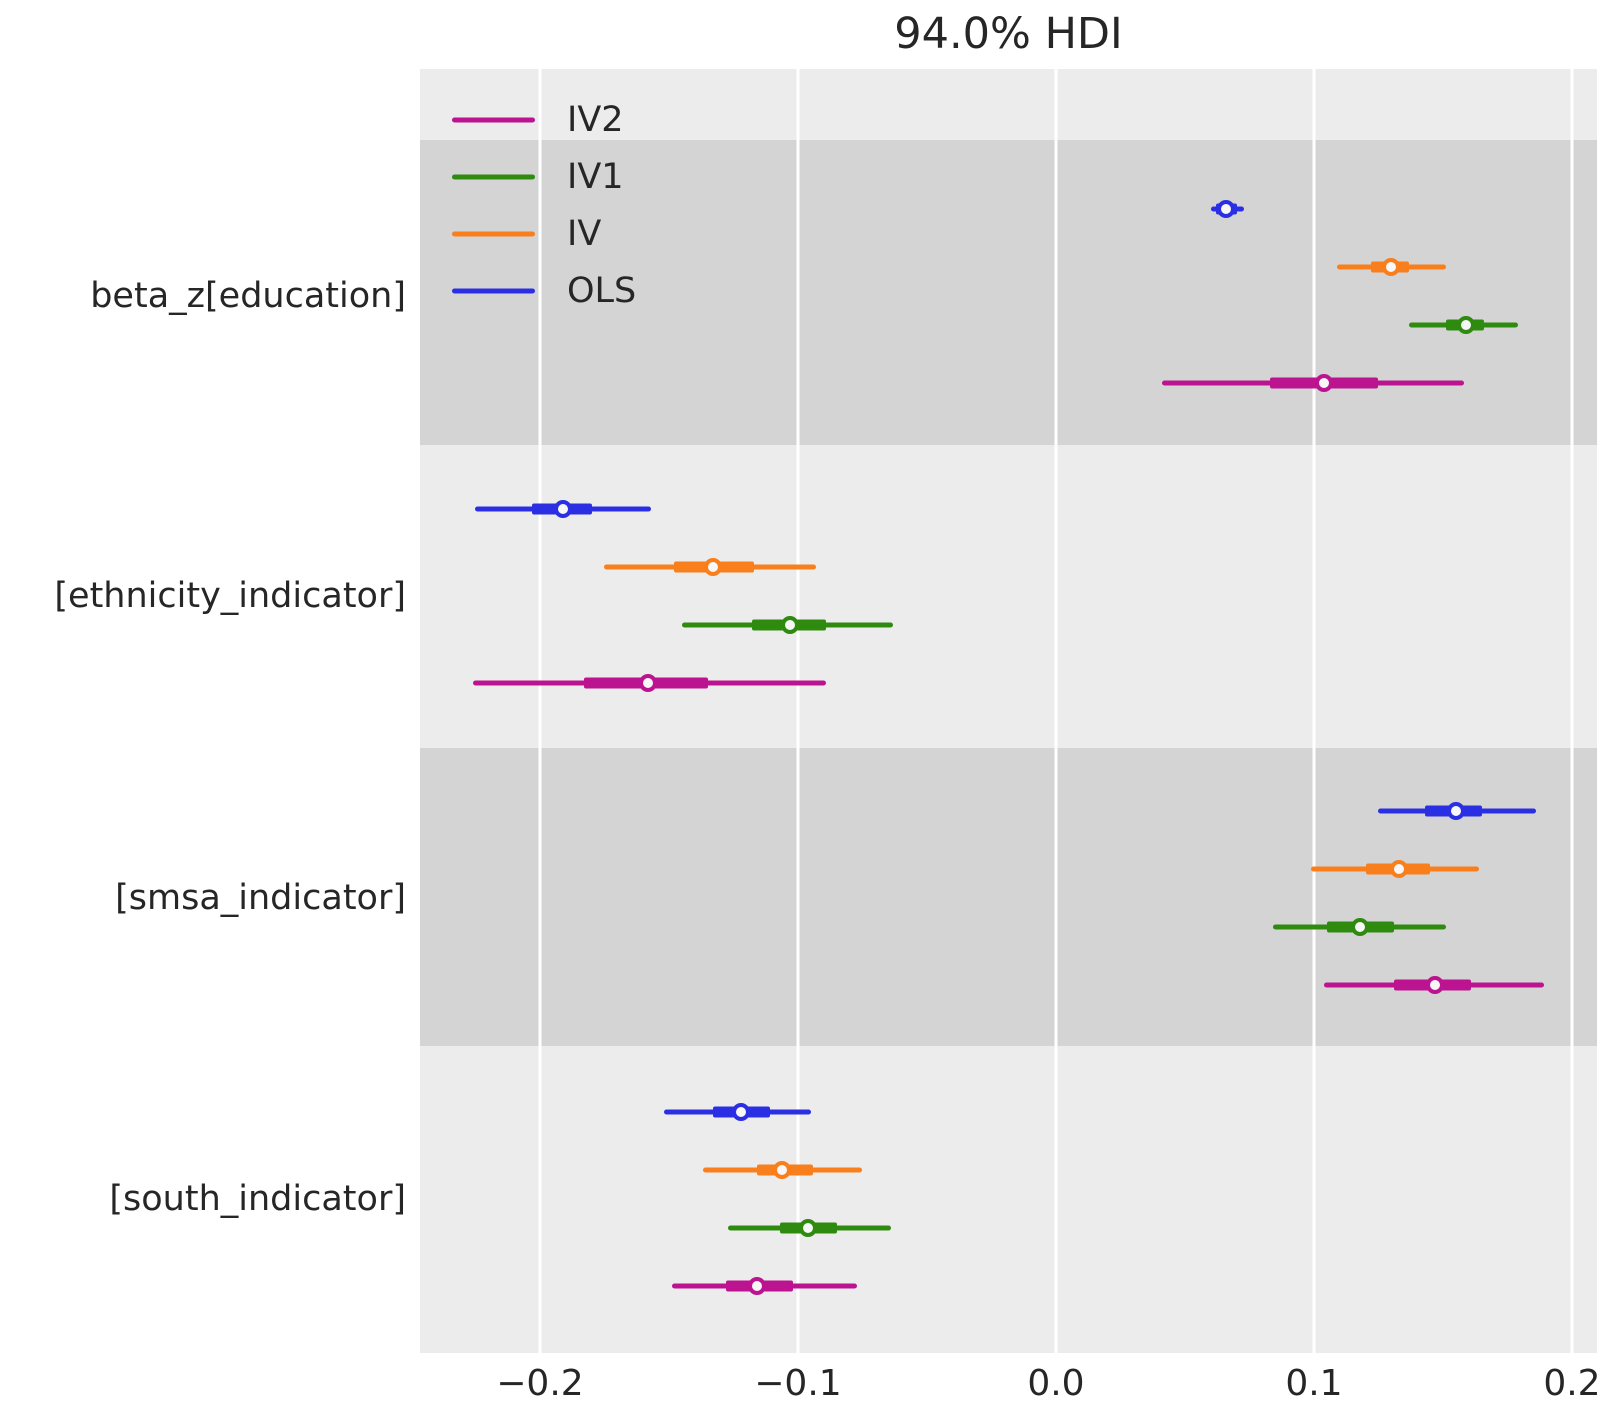 The width and height of the screenshot is (1623, 1423). I want to click on x-axis-tick-label: 0.2, so click(1572, 1383).